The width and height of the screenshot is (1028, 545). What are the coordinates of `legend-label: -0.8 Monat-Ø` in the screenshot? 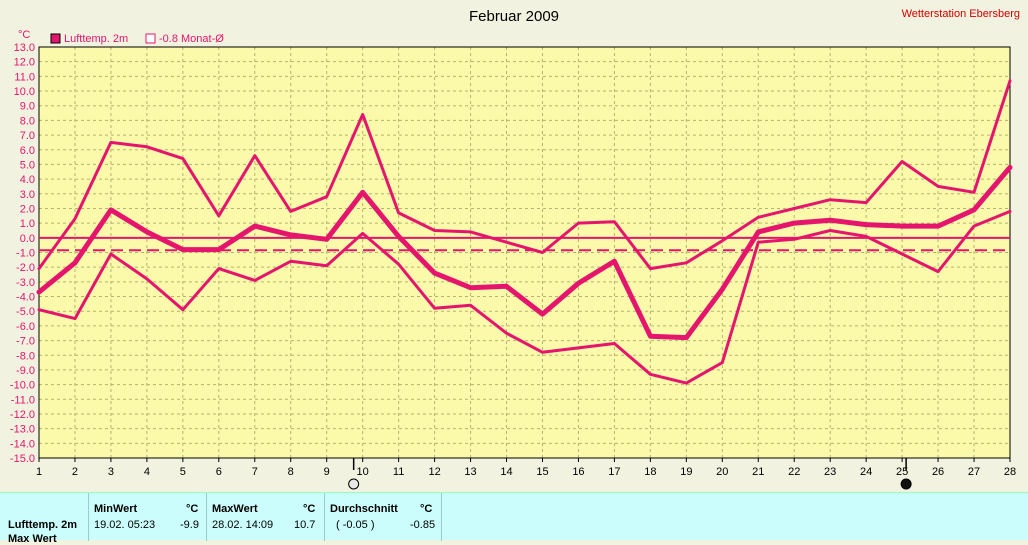 It's located at (191, 39).